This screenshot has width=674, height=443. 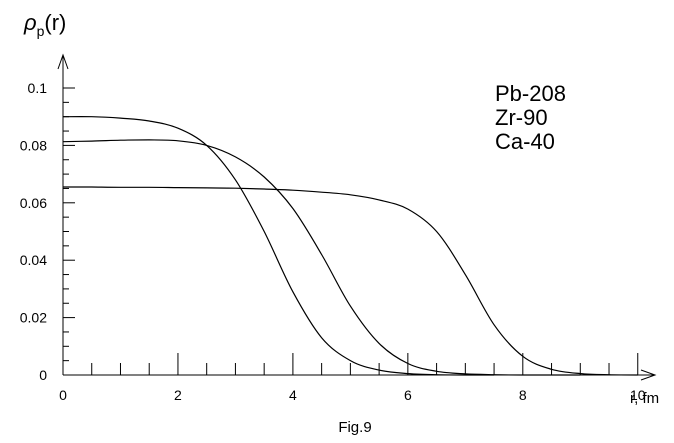 What do you see at coordinates (354, 427) in the screenshot?
I see `figure-caption: Fig.9` at bounding box center [354, 427].